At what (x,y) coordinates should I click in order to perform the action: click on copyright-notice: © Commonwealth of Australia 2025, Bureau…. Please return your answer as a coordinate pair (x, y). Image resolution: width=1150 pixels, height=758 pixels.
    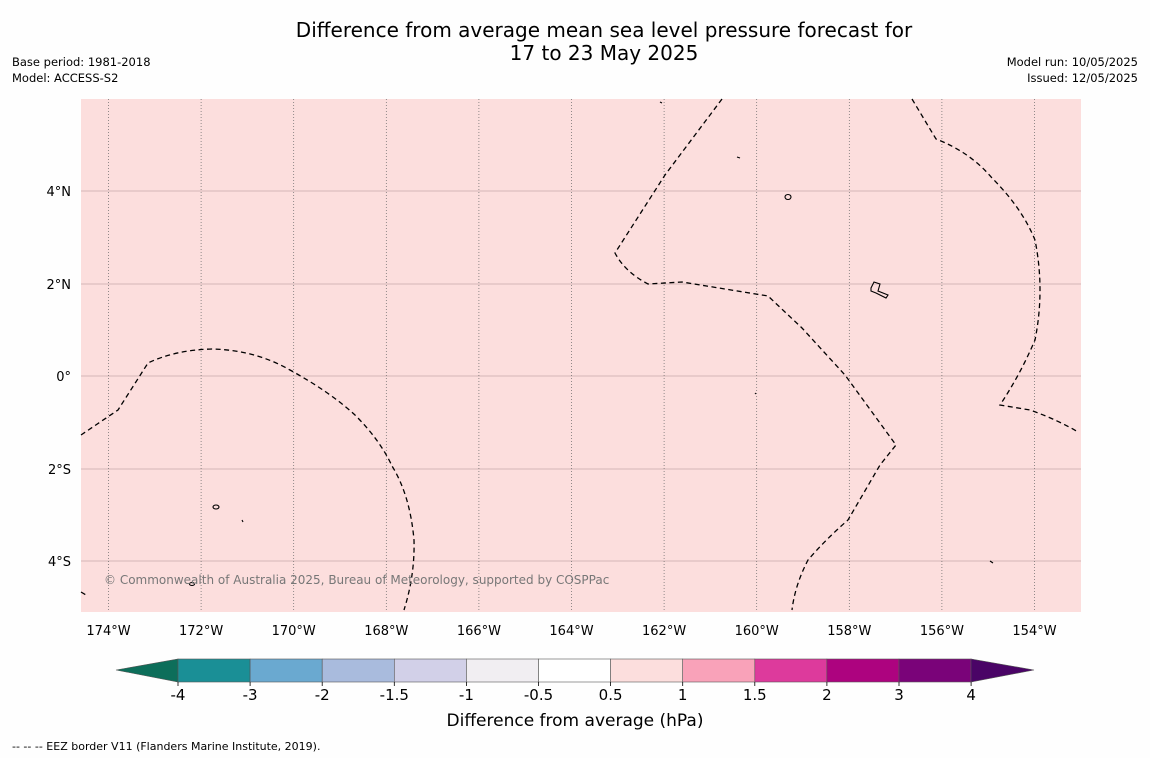
    Looking at the image, I should click on (356, 580).